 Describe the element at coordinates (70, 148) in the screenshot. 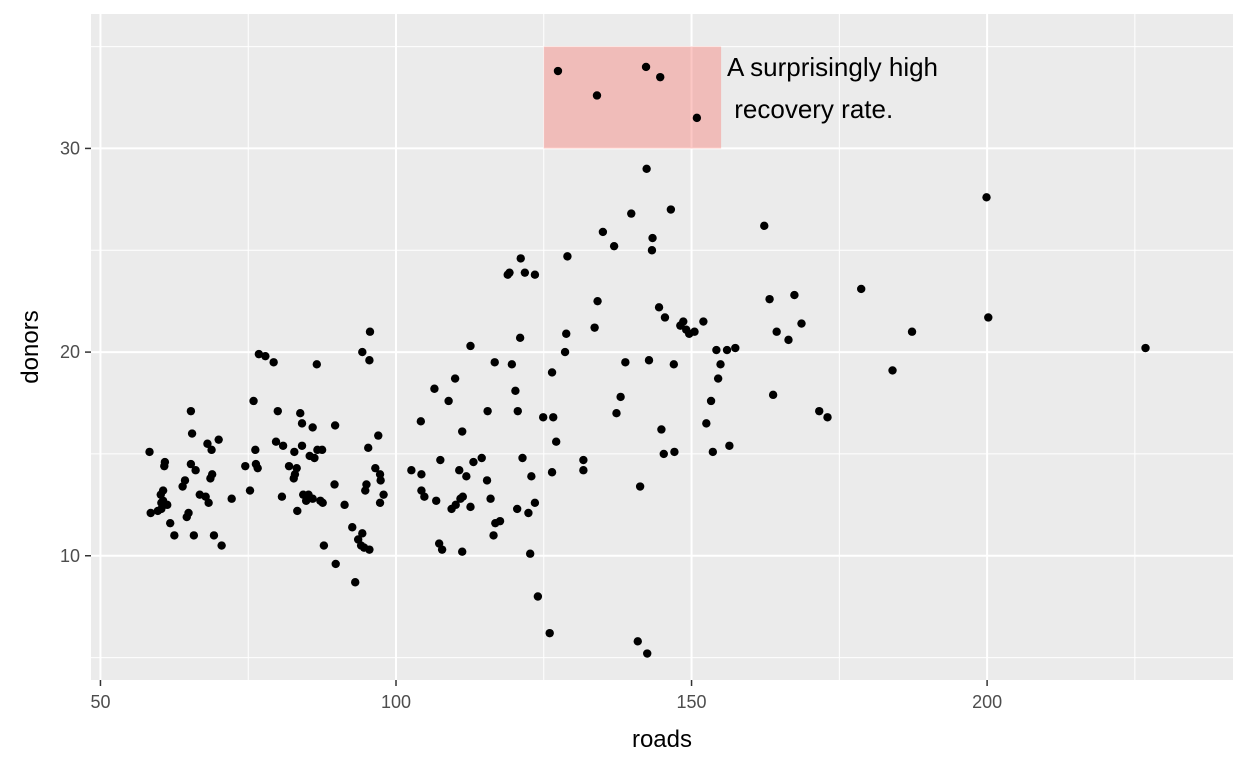

I see `y-tick-label-2: 30` at that location.